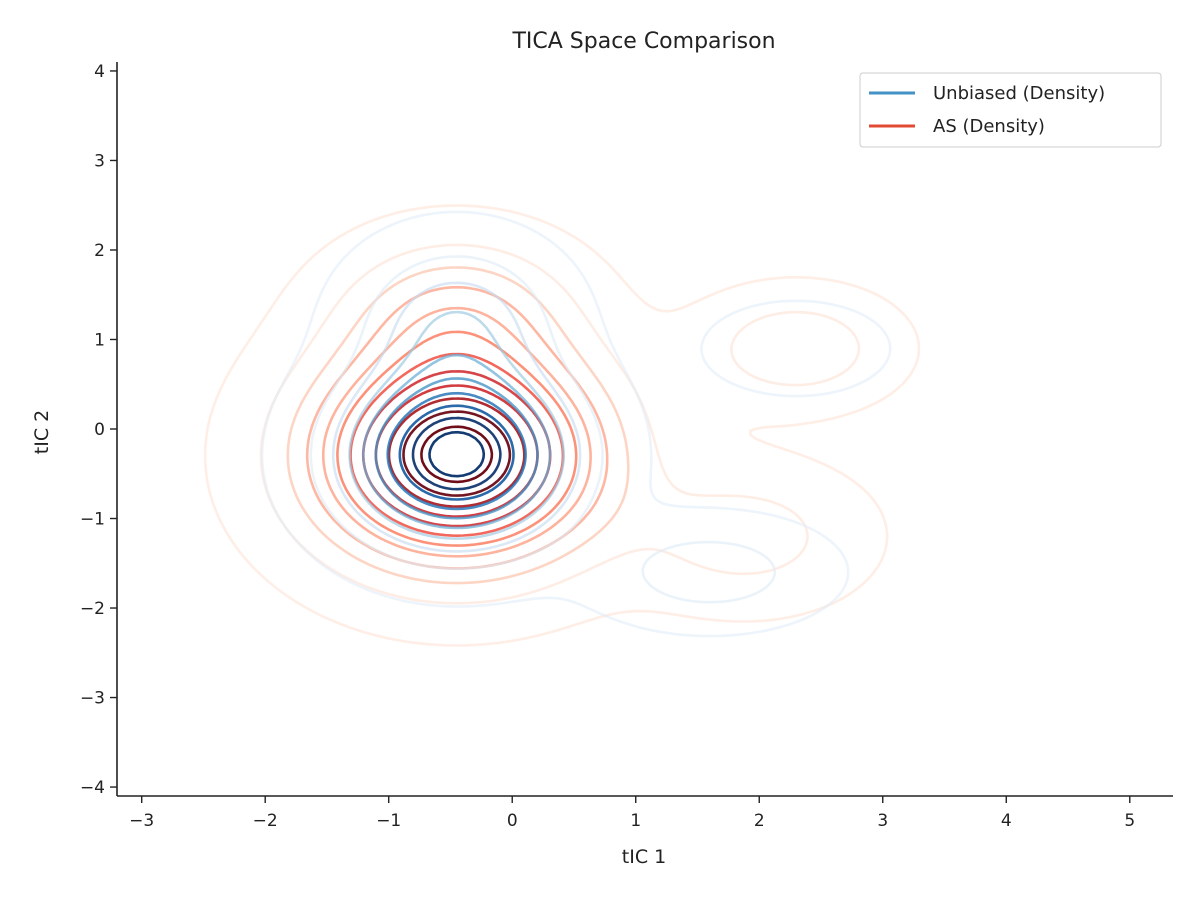  Describe the element at coordinates (989, 126) in the screenshot. I see `legend-label-as: AS (Density)` at that location.